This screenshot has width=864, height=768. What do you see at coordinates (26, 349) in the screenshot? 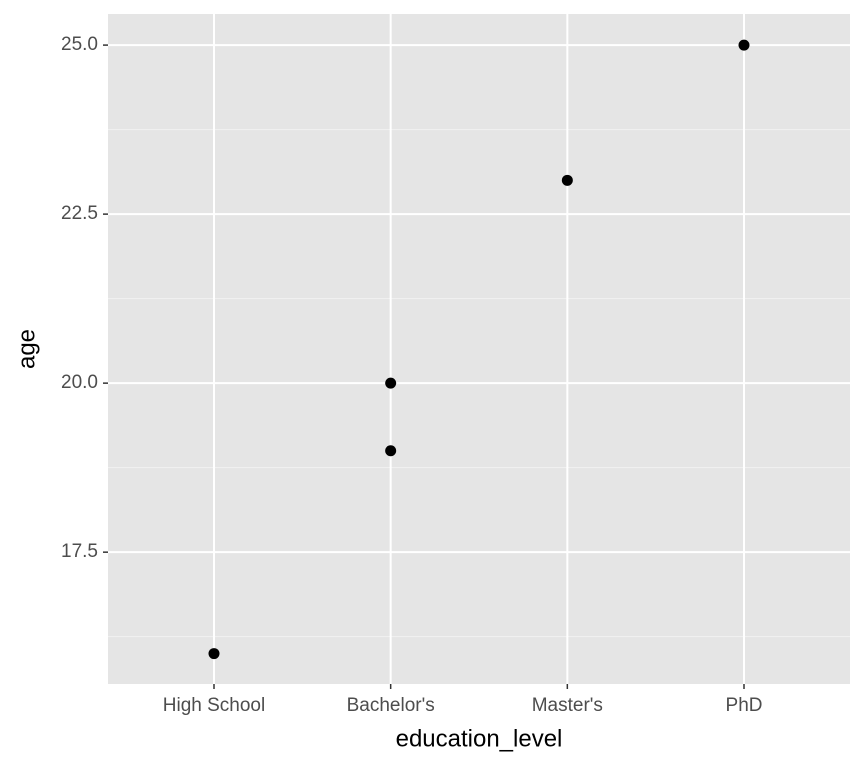
I see `y-axis-title: age` at bounding box center [26, 349].